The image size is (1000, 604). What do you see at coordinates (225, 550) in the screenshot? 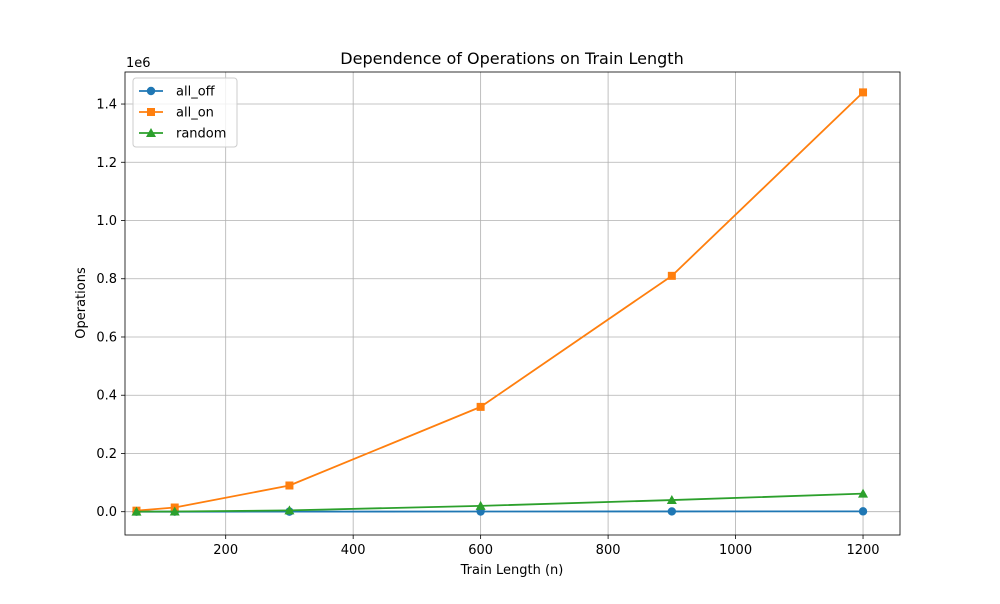
I see `x-tick-label: 200` at bounding box center [225, 550].